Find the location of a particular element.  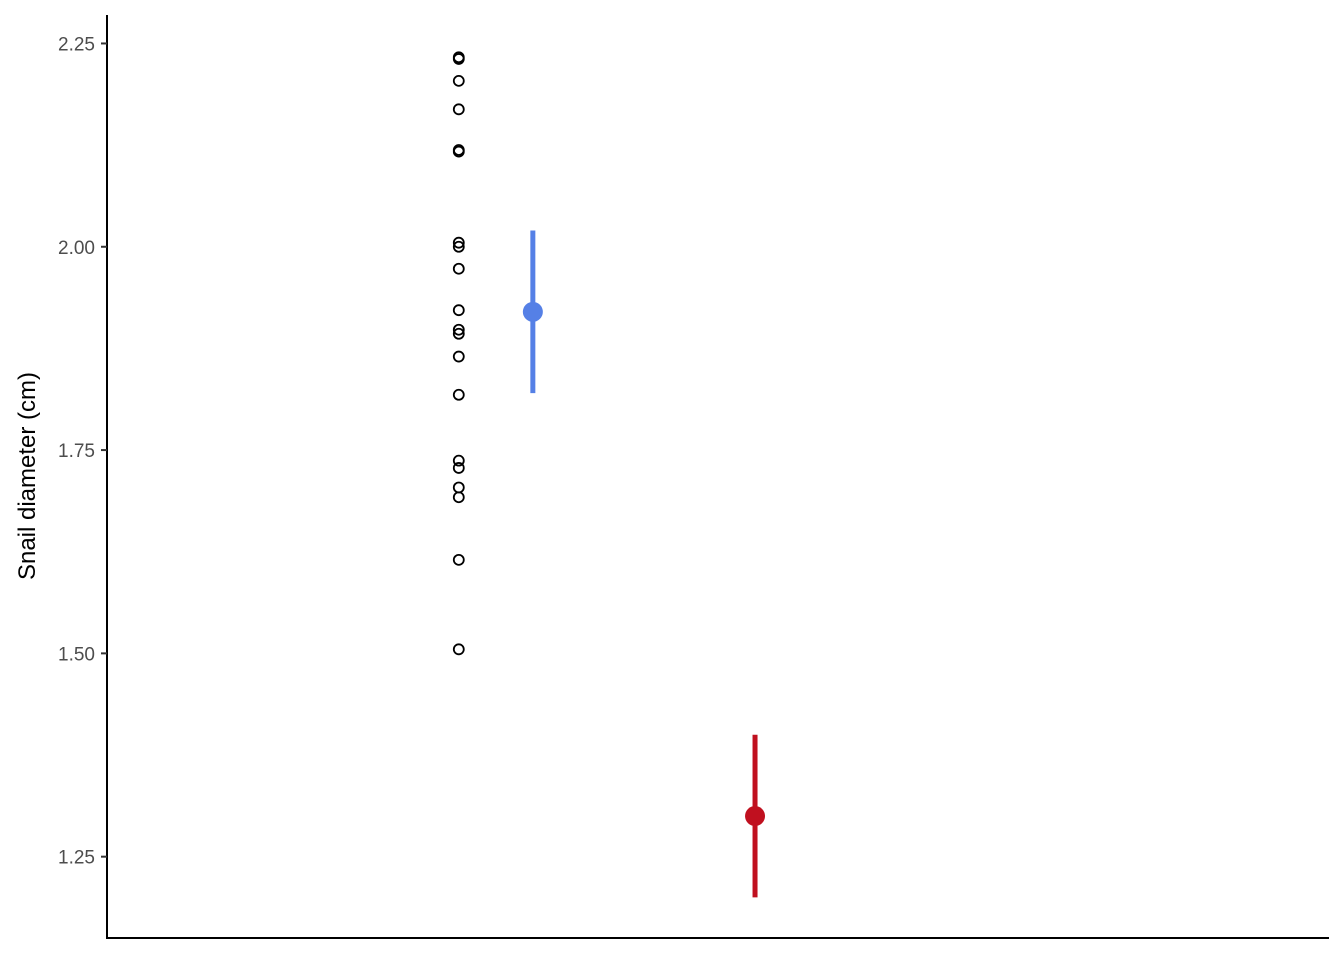

y-tick-label: 1.75 is located at coordinates (76, 451).